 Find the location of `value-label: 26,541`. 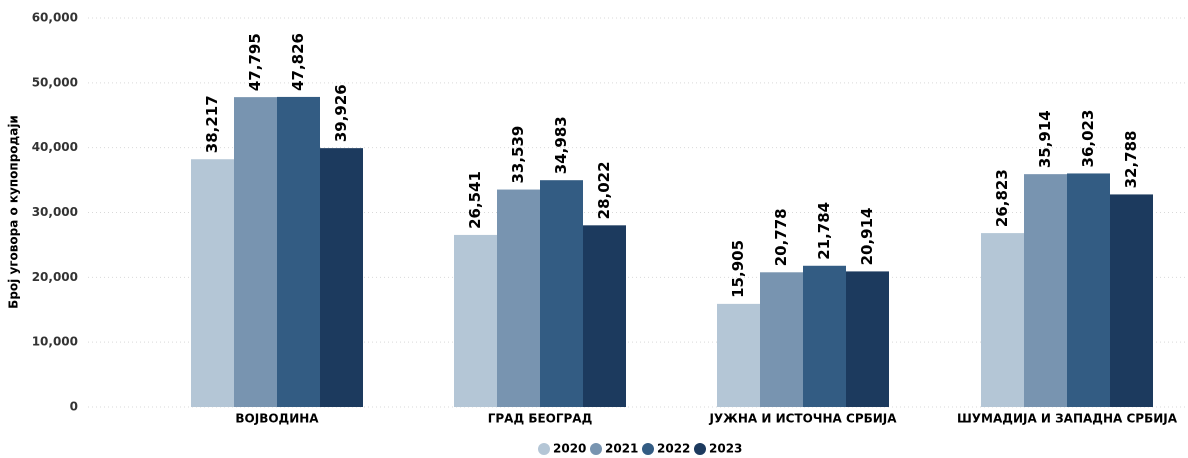

value-label: 26,541 is located at coordinates (475, 200).